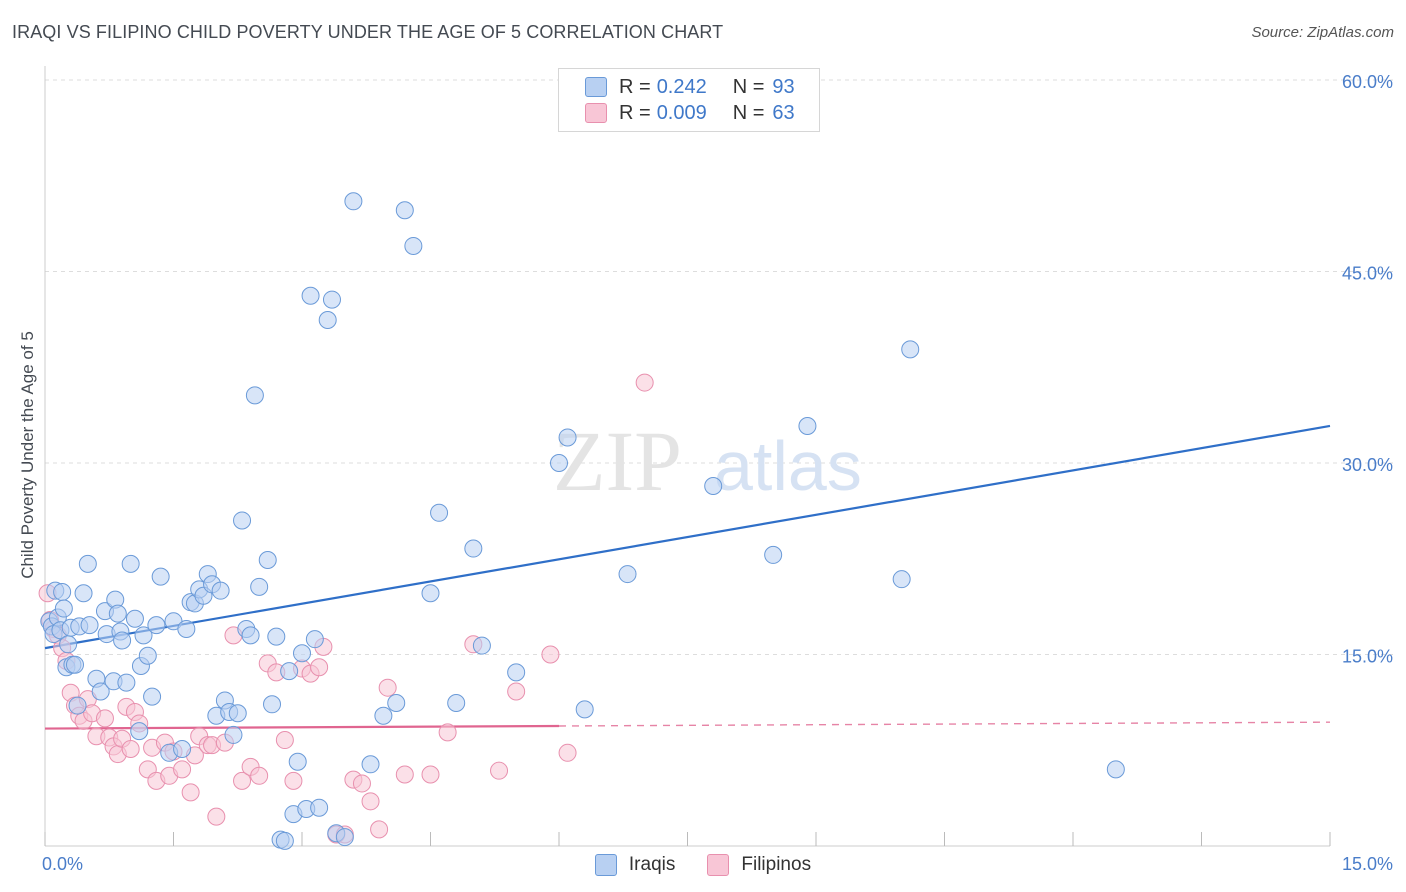 The image size is (1406, 892). What do you see at coordinates (1367, 657) in the screenshot?
I see `y-tick-label: 15.0%` at bounding box center [1367, 657].